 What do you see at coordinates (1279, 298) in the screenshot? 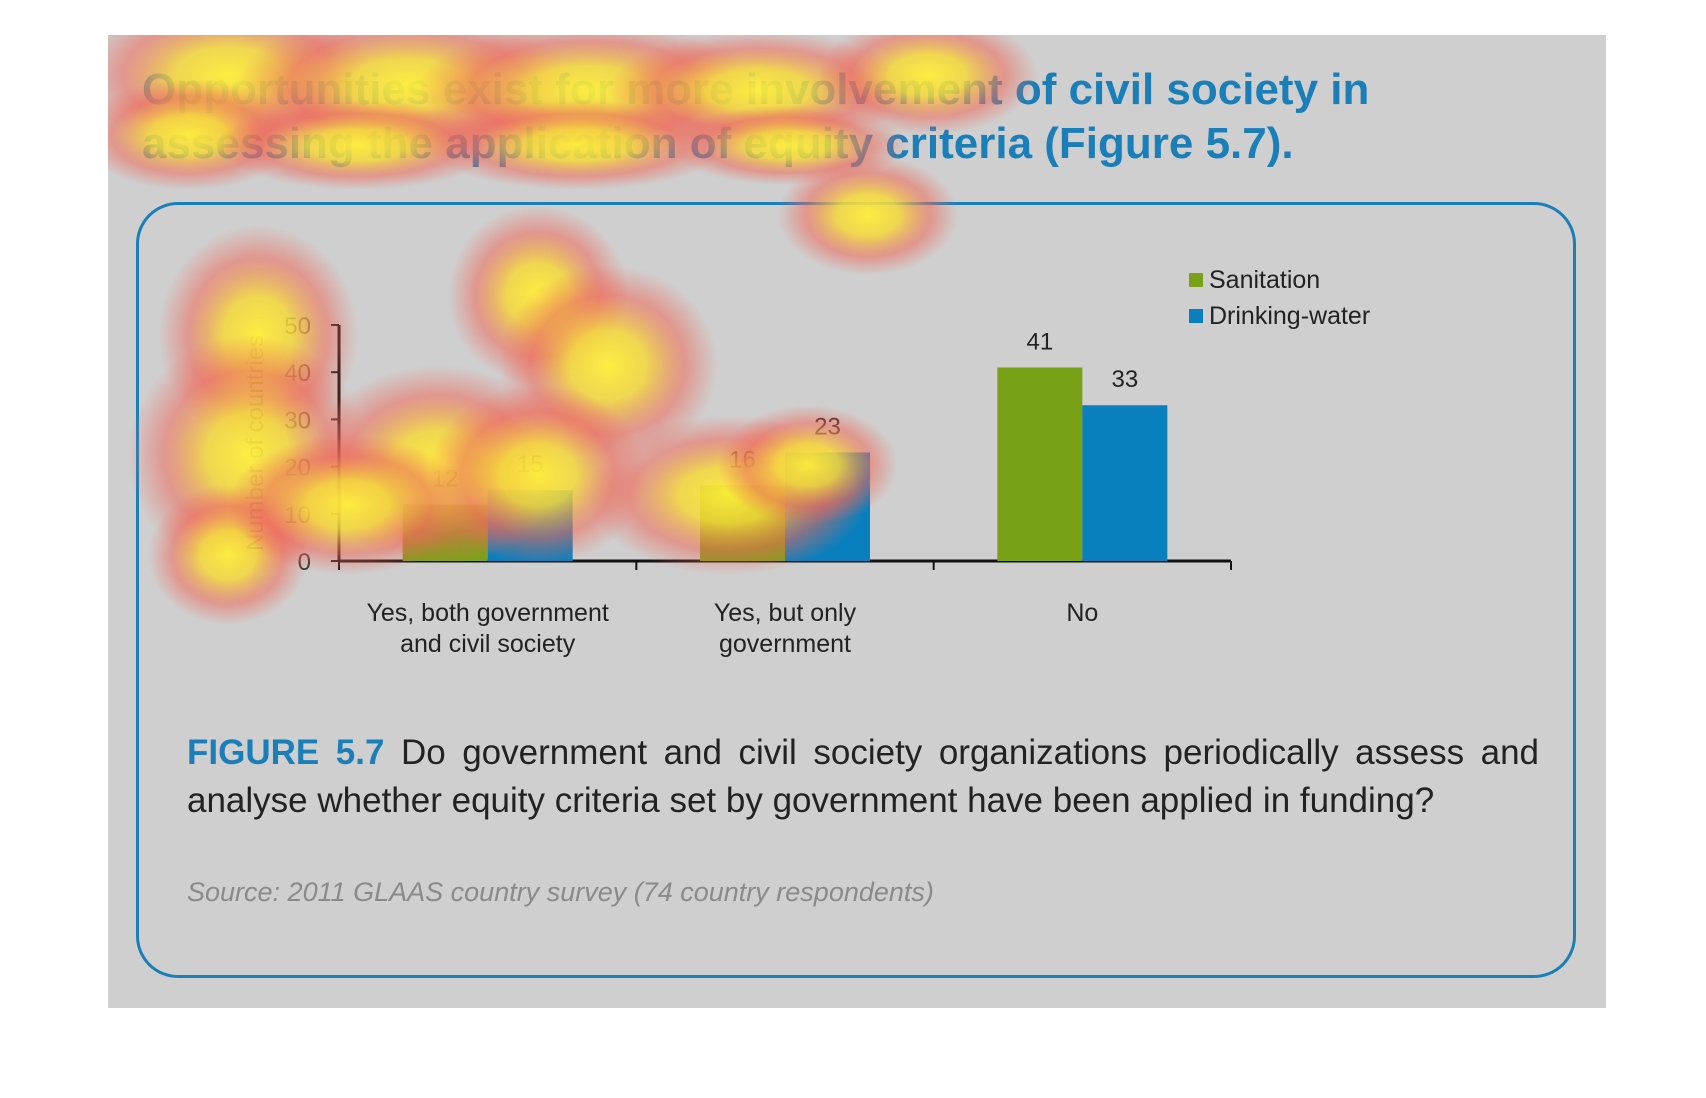
I see `legend: Sanitation Drinking-water` at bounding box center [1279, 298].